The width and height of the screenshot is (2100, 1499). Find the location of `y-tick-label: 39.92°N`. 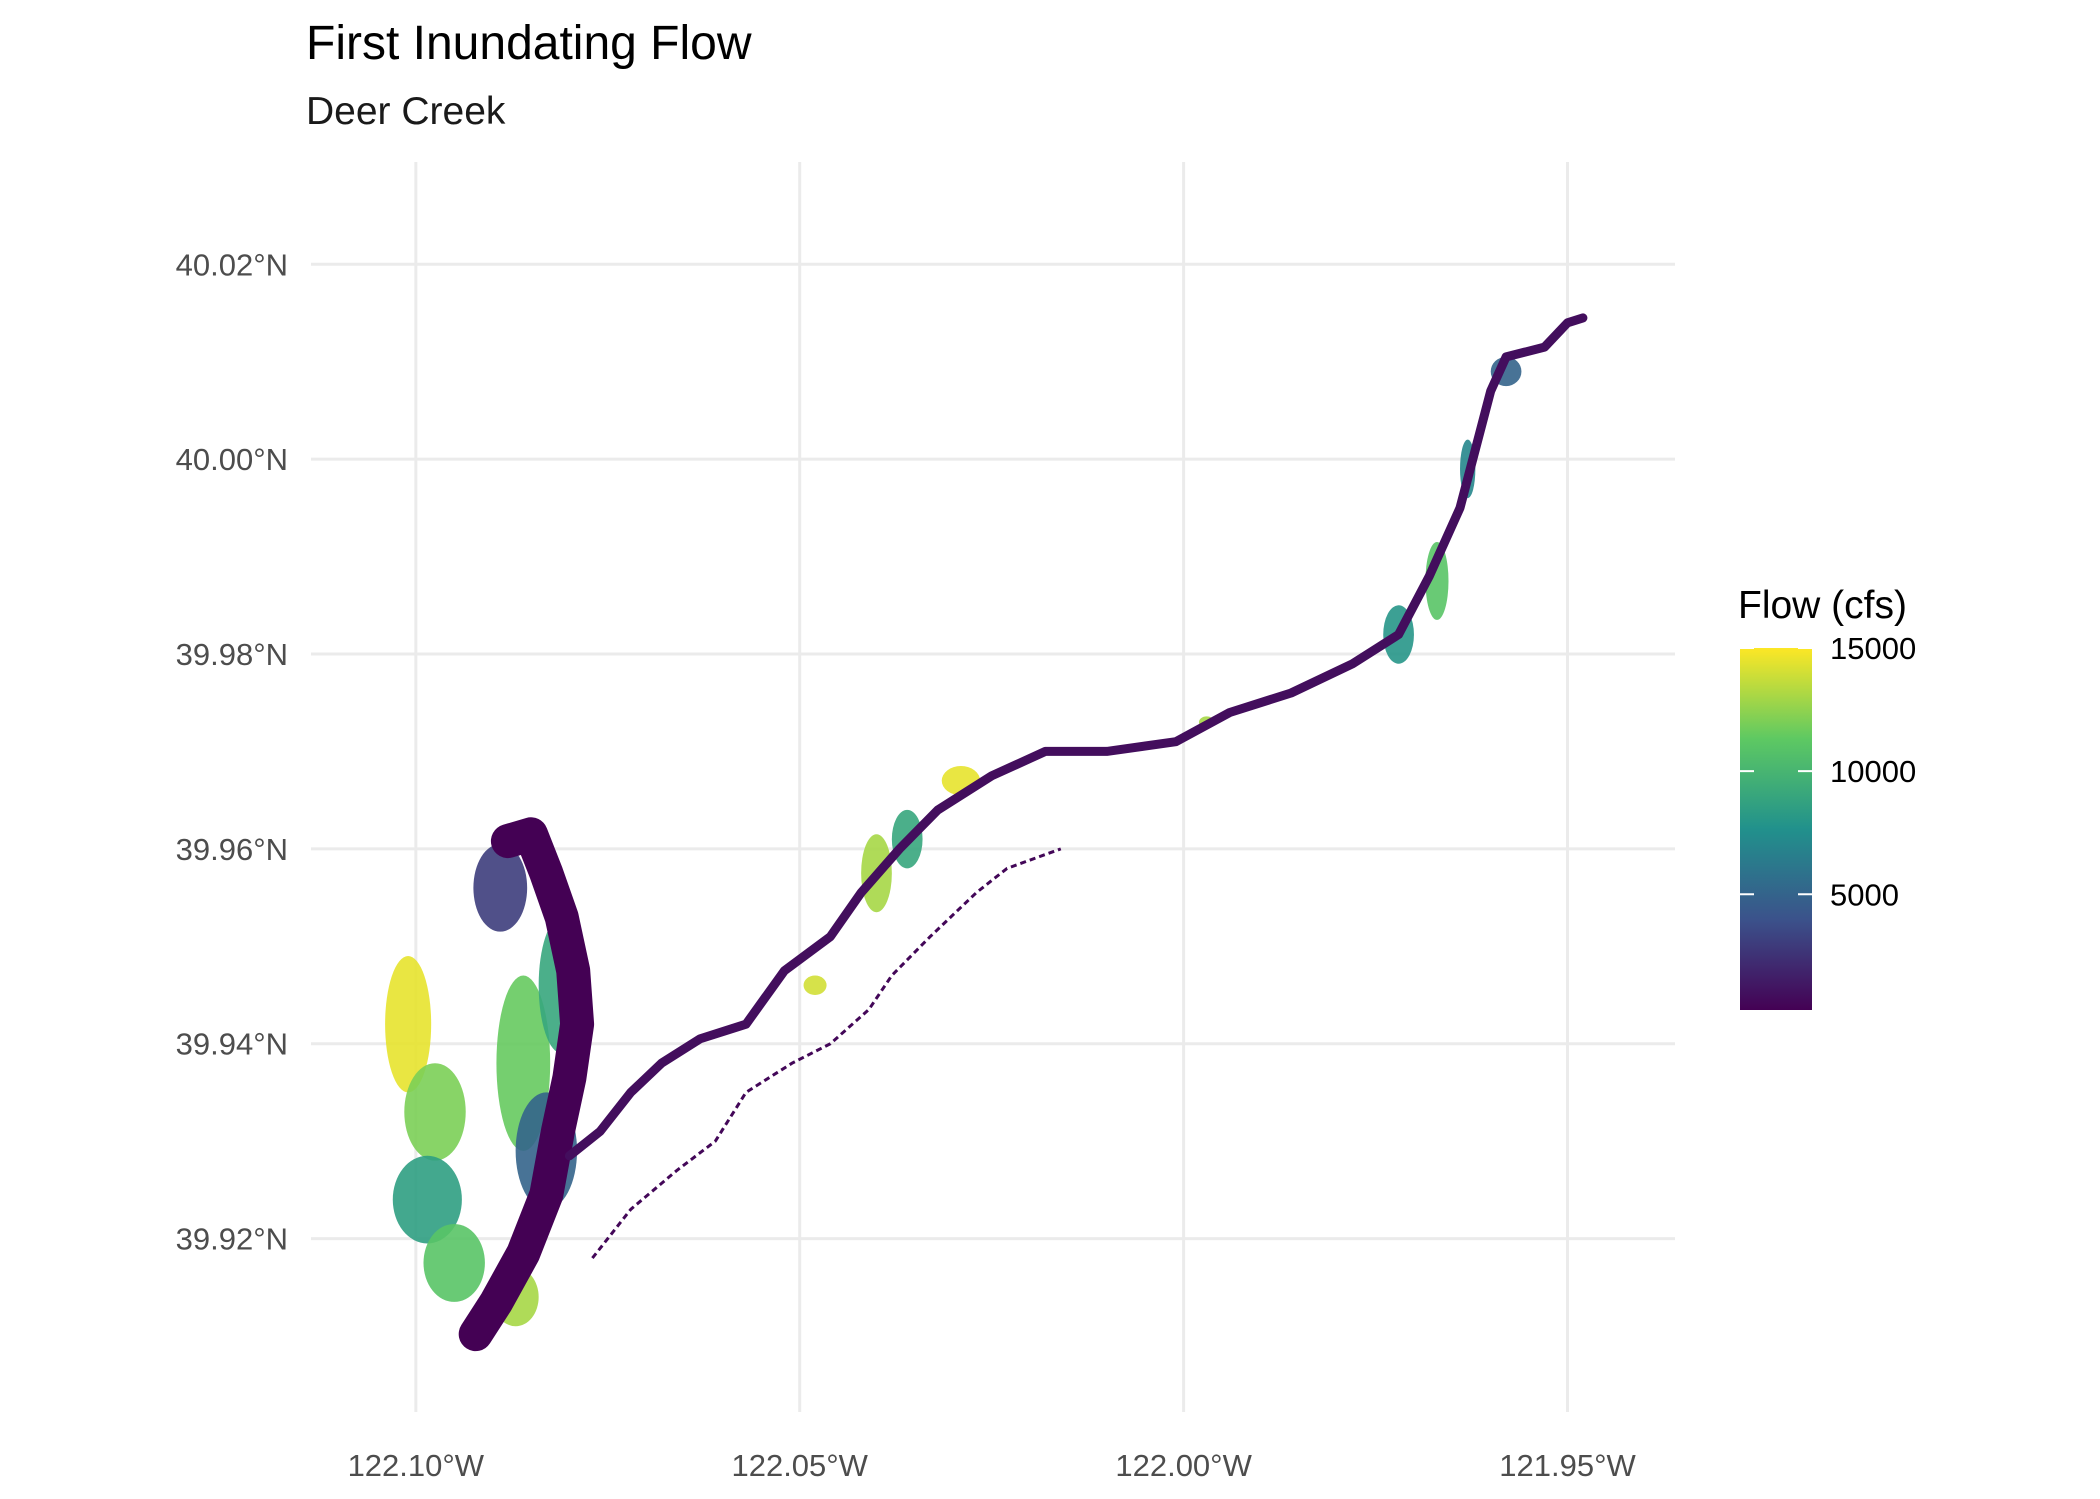

y-tick-label: 39.92°N is located at coordinates (232, 1239).